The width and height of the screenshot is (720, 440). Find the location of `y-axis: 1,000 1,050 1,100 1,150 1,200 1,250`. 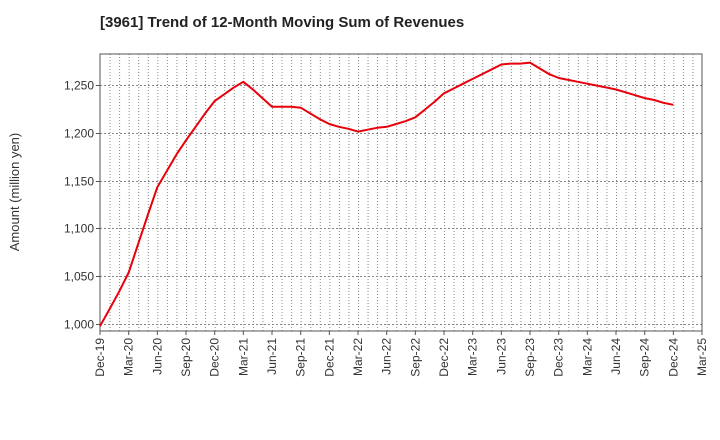

y-axis: 1,000 1,050 1,100 1,150 1,200 1,250 is located at coordinates (82, 205).